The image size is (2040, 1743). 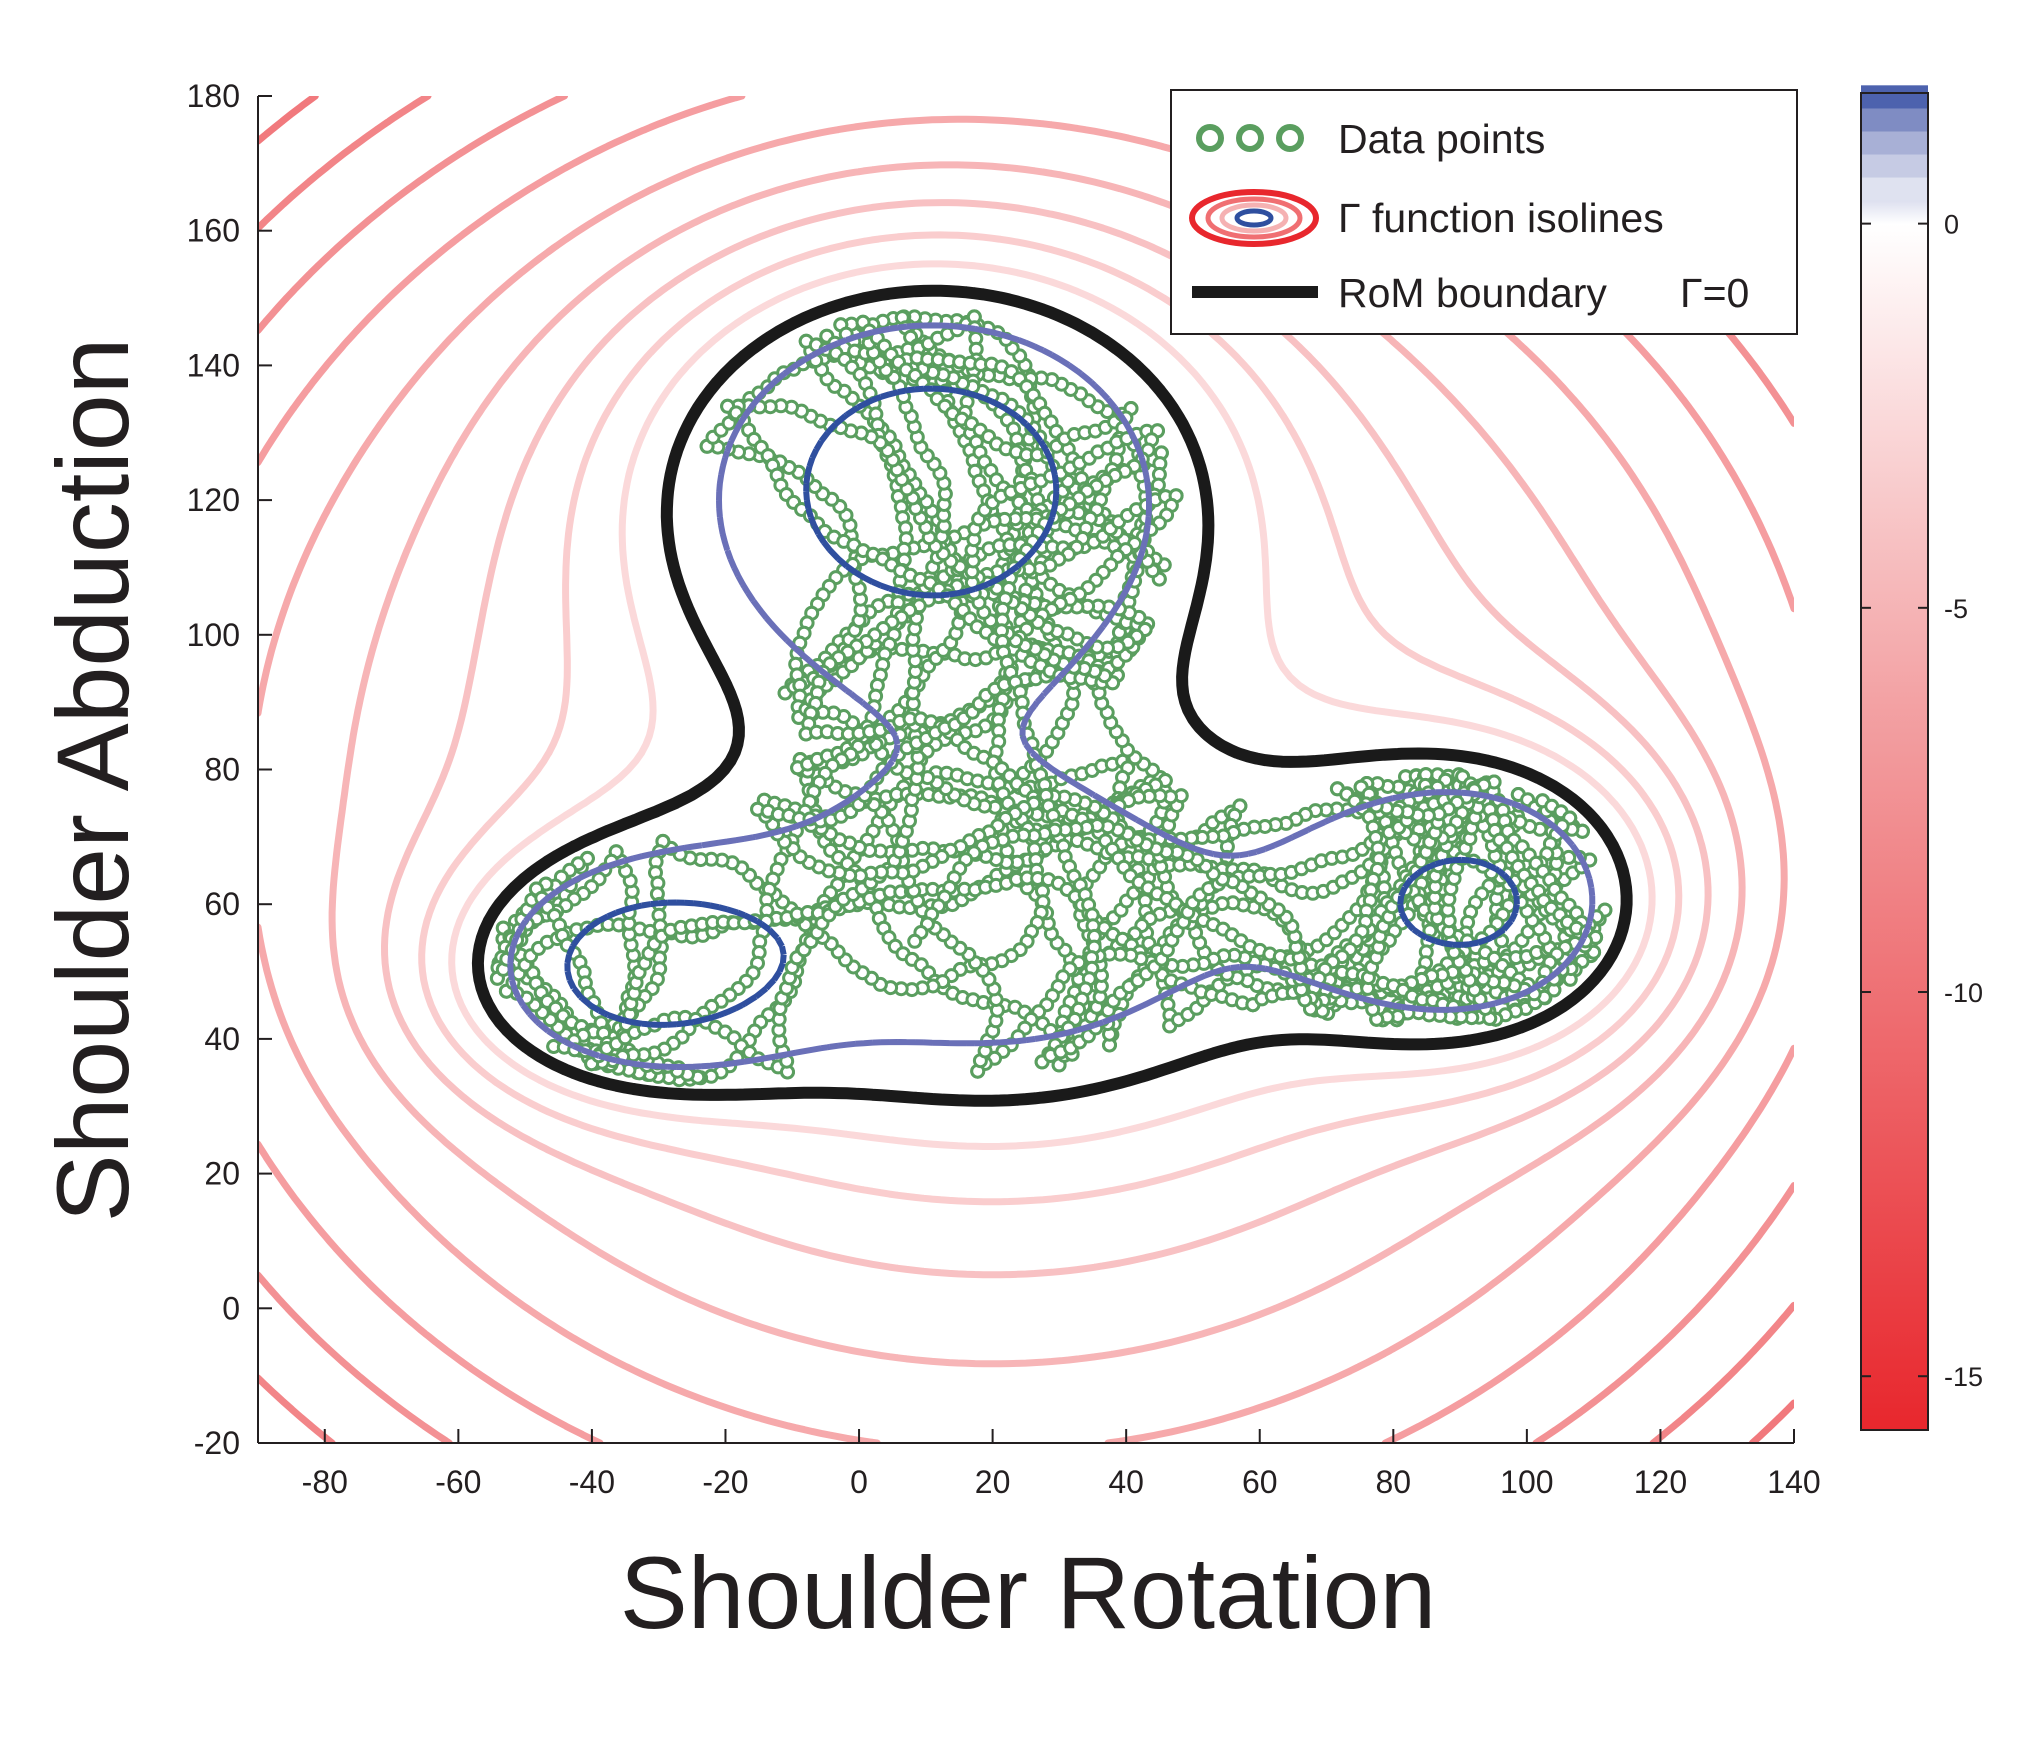 I want to click on x-tick-label: 20, so click(x=993, y=1482).